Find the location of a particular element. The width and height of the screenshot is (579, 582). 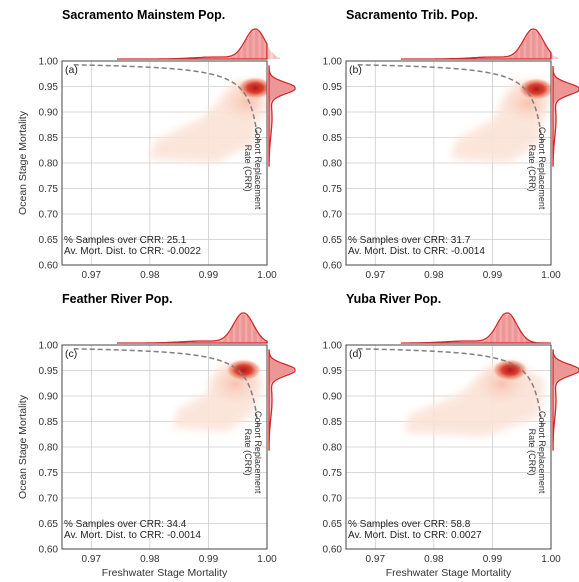

panel-title: Feather River Pop. is located at coordinates (117, 299).